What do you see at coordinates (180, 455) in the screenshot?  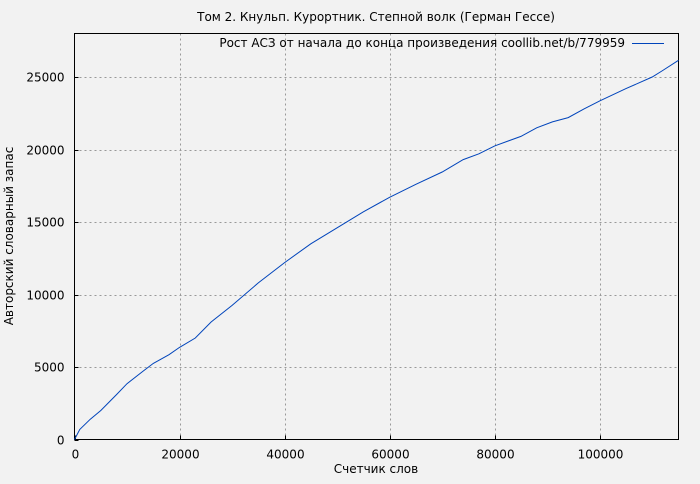 I see `x-tick-label: 20000` at bounding box center [180, 455].